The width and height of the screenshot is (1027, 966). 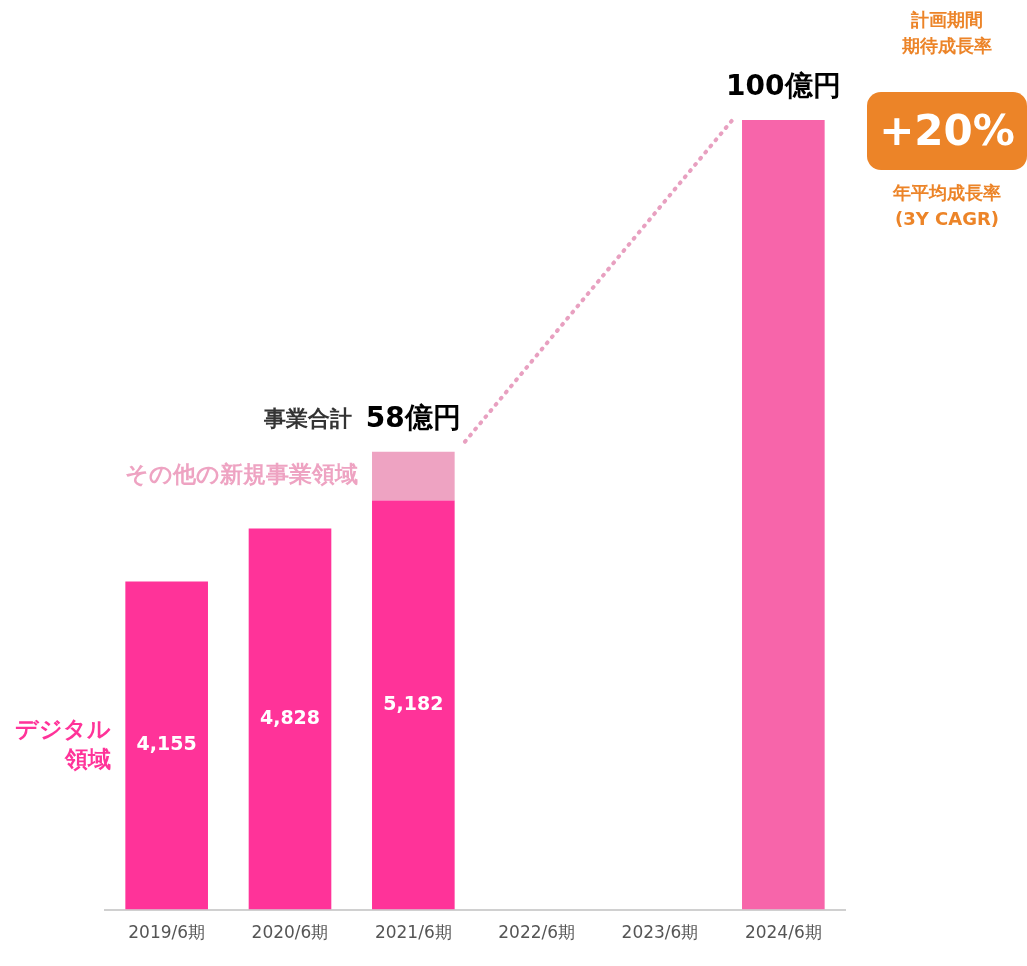 What do you see at coordinates (242, 474) in the screenshot?
I see `series-label: その他の新規事業領域` at bounding box center [242, 474].